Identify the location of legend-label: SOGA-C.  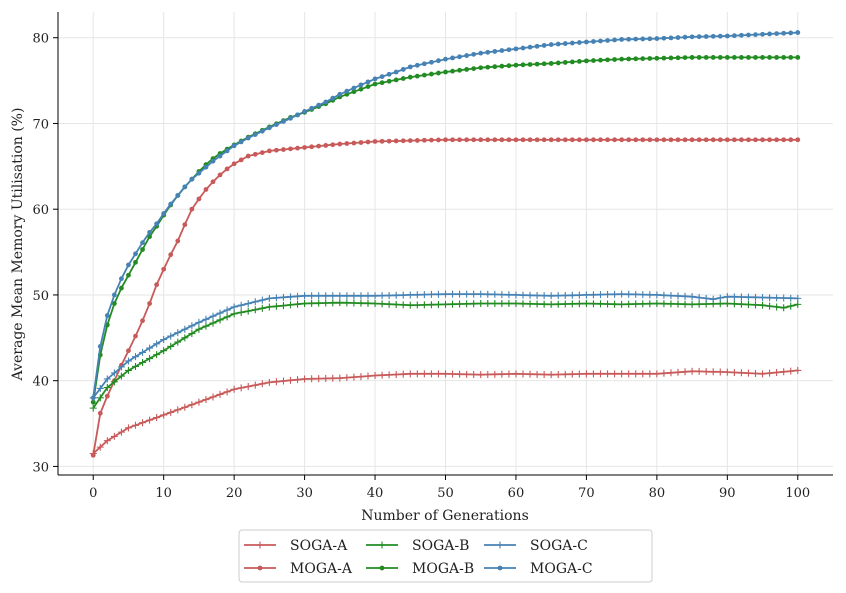
(559, 546).